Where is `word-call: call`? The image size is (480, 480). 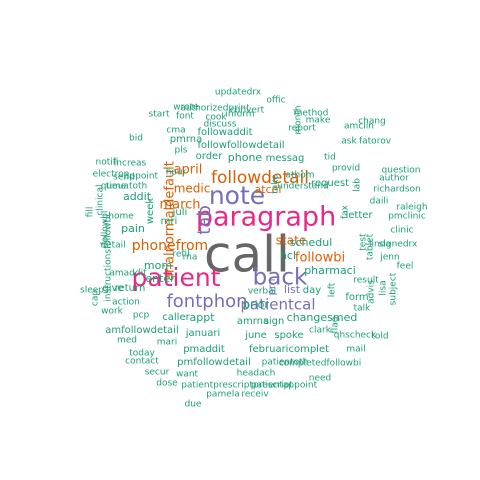
word-call: call is located at coordinates (247, 255).